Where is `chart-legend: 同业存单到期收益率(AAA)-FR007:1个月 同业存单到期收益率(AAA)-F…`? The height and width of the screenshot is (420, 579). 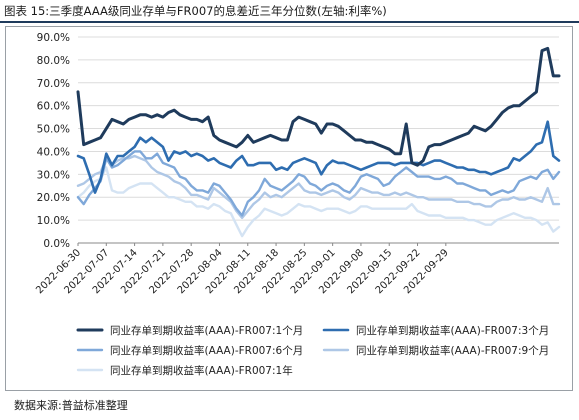 chart-legend: 同业存单到期收益率(AAA)-FR007:1个月 同业存单到期收益率(AAA)-F… is located at coordinates (312, 350).